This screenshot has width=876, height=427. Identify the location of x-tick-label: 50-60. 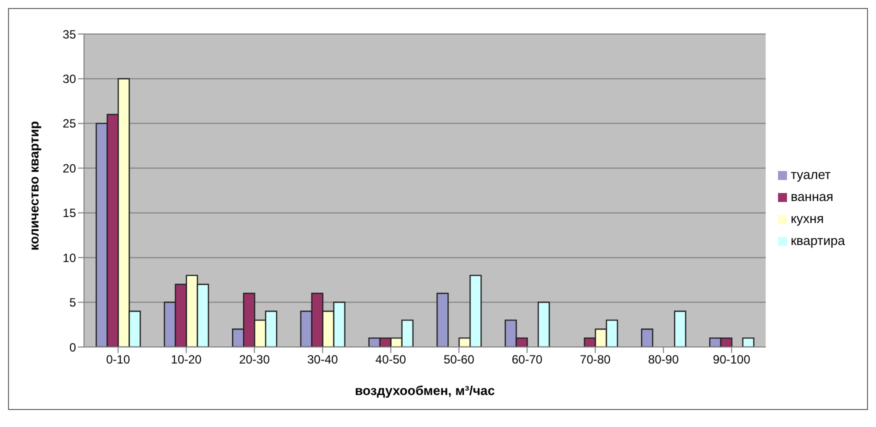
(459, 359).